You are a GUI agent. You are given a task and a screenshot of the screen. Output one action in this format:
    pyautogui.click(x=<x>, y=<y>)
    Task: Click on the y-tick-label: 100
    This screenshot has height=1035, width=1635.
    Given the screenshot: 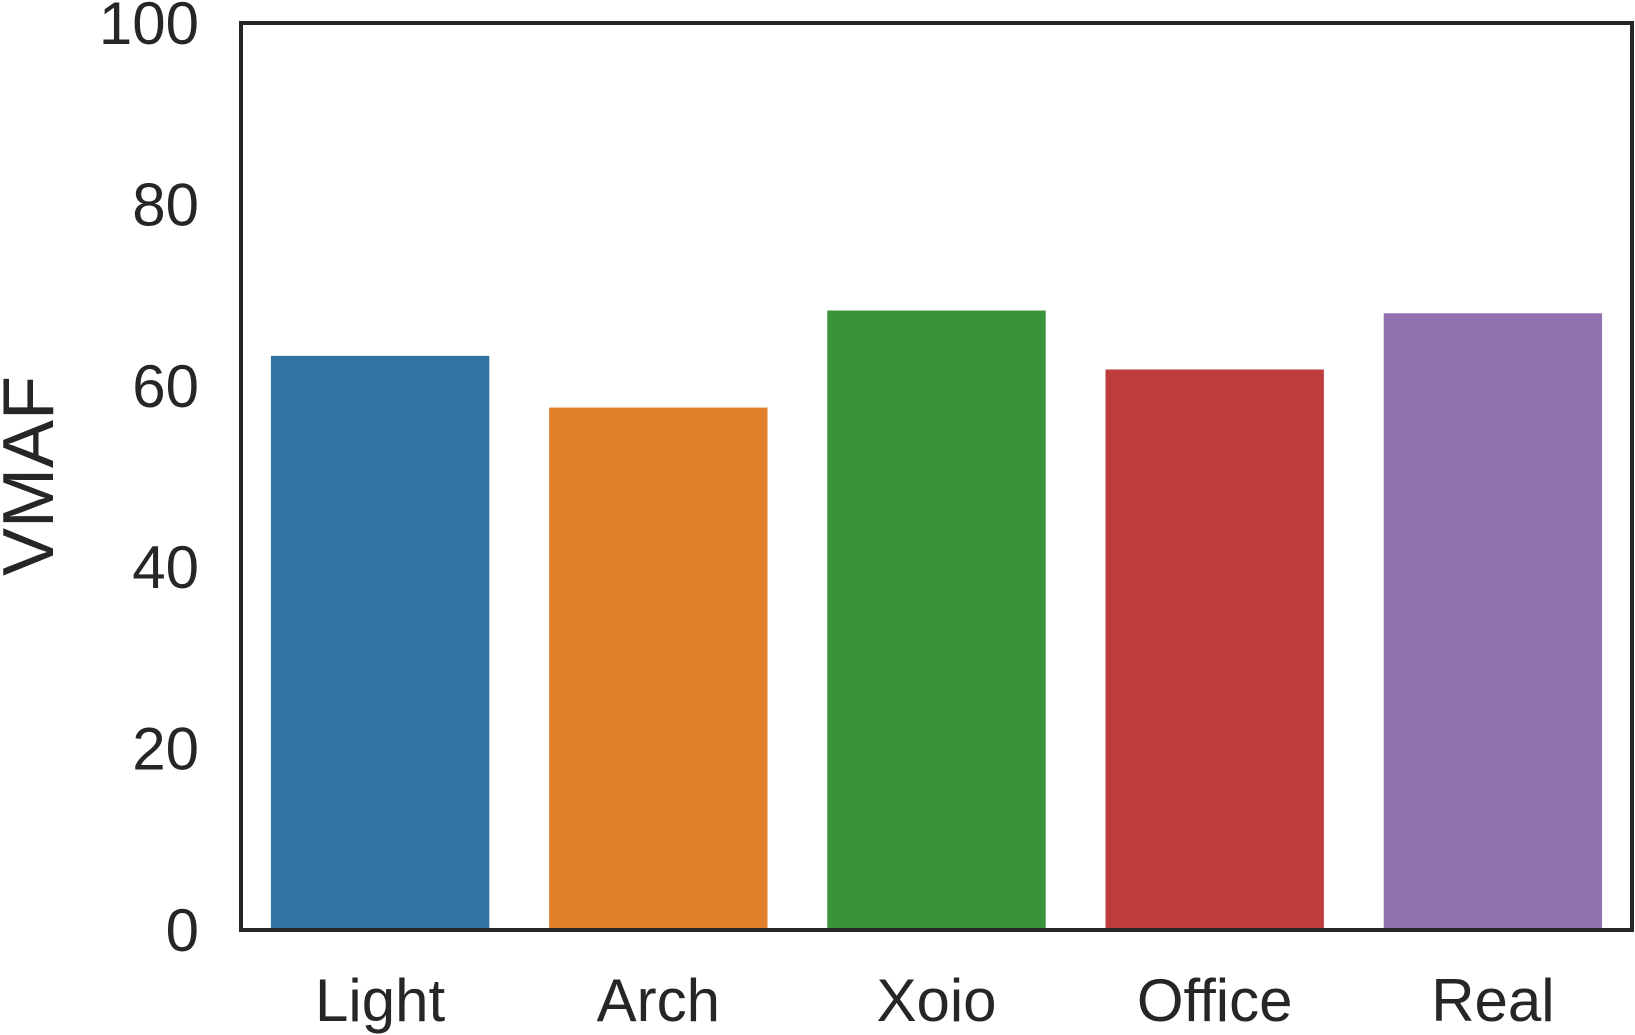 What is the action you would take?
    pyautogui.click(x=149, y=28)
    